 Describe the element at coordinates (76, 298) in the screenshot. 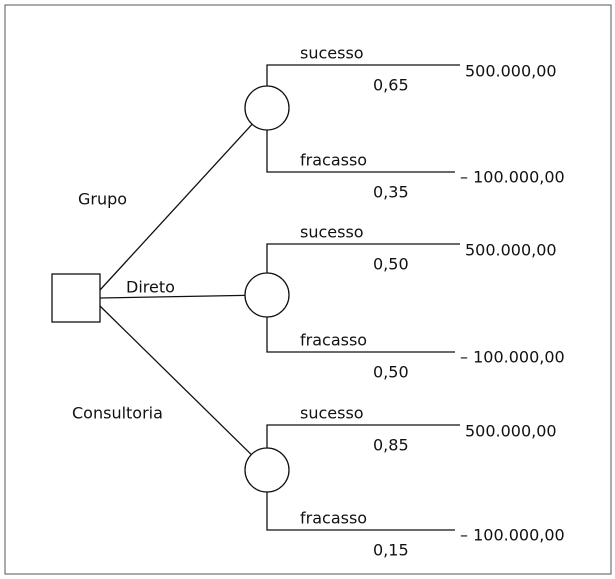

I see `decision-node` at that location.